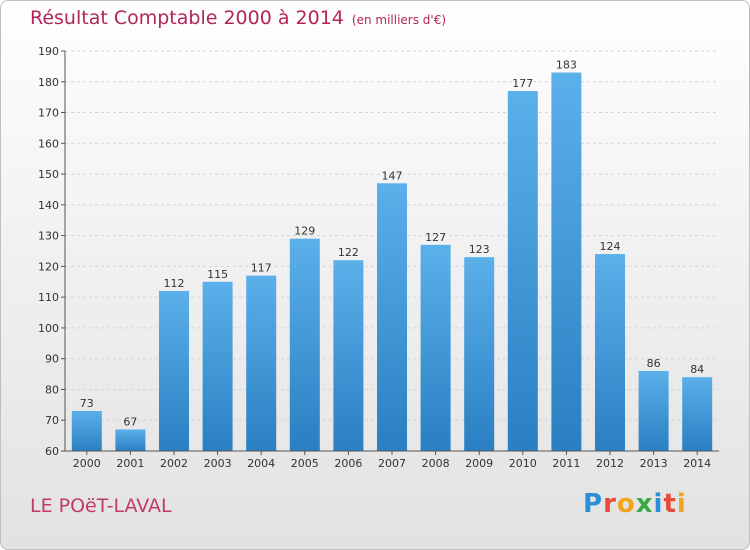 This screenshot has width=750, height=550. Describe the element at coordinates (392, 175) in the screenshot. I see `data-label: 147` at that location.